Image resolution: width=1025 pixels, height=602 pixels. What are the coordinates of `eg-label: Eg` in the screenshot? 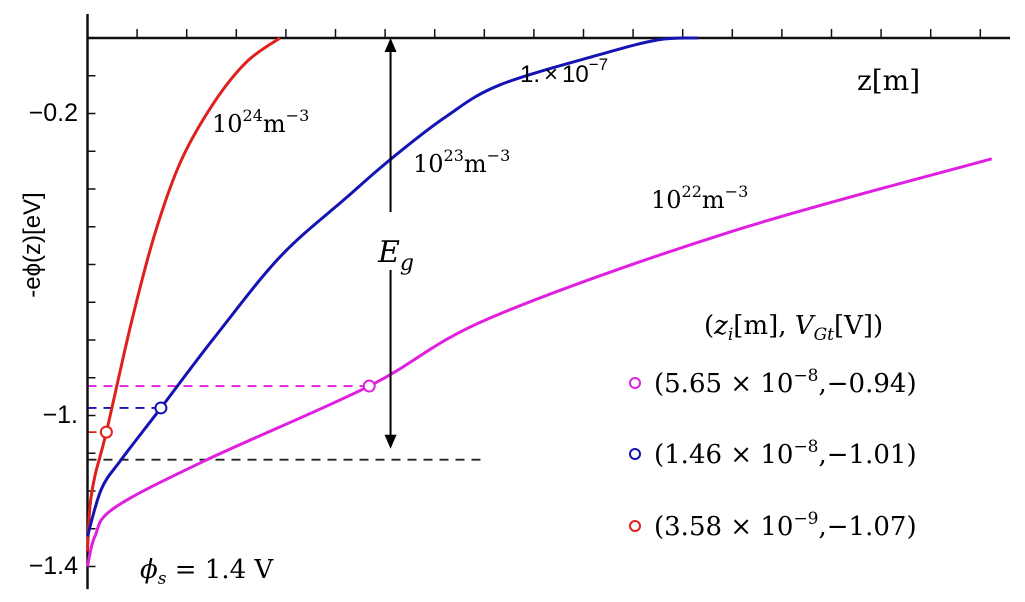 It's located at (395, 255).